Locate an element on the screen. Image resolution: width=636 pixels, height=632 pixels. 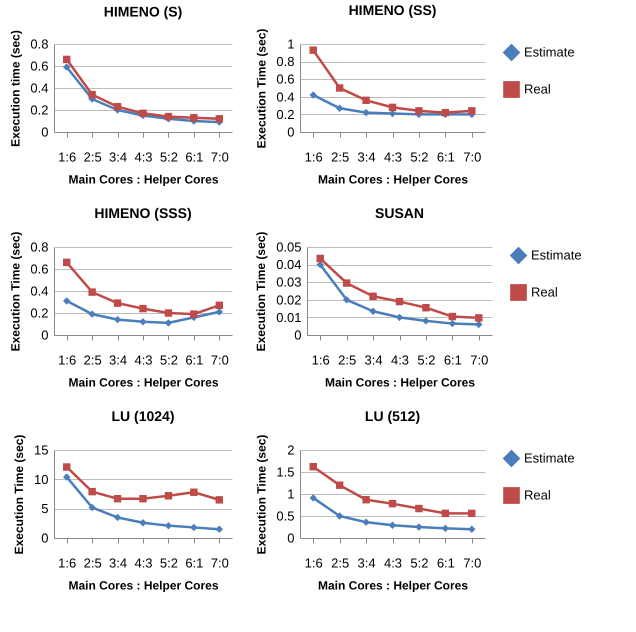
legend-label: Estimate is located at coordinates (556, 255).